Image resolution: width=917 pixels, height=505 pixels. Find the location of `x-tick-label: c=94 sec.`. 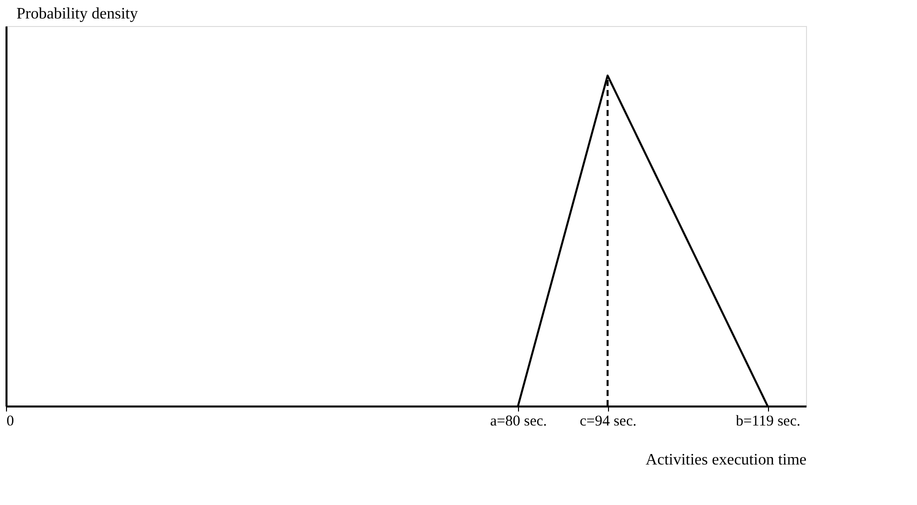

x-tick-label: c=94 sec. is located at coordinates (608, 422).